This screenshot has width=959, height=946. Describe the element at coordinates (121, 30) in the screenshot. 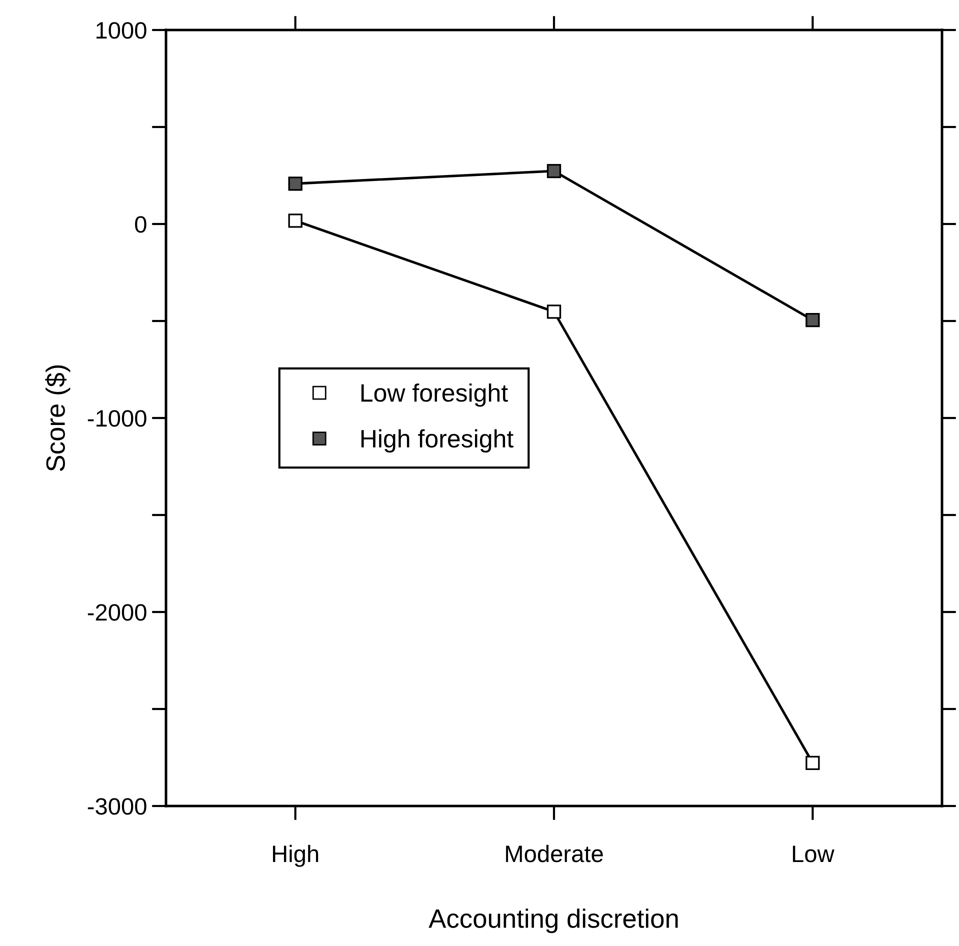

I see `y-tick-label: 1000` at that location.